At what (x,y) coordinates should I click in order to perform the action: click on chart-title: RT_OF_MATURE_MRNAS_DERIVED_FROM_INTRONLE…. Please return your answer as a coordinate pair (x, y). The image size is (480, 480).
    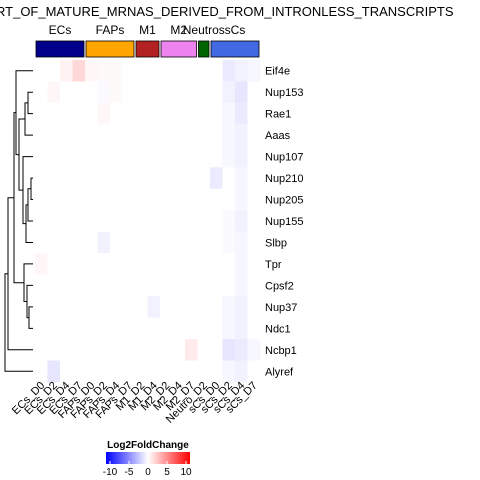
    Looking at the image, I should click on (227, 11).